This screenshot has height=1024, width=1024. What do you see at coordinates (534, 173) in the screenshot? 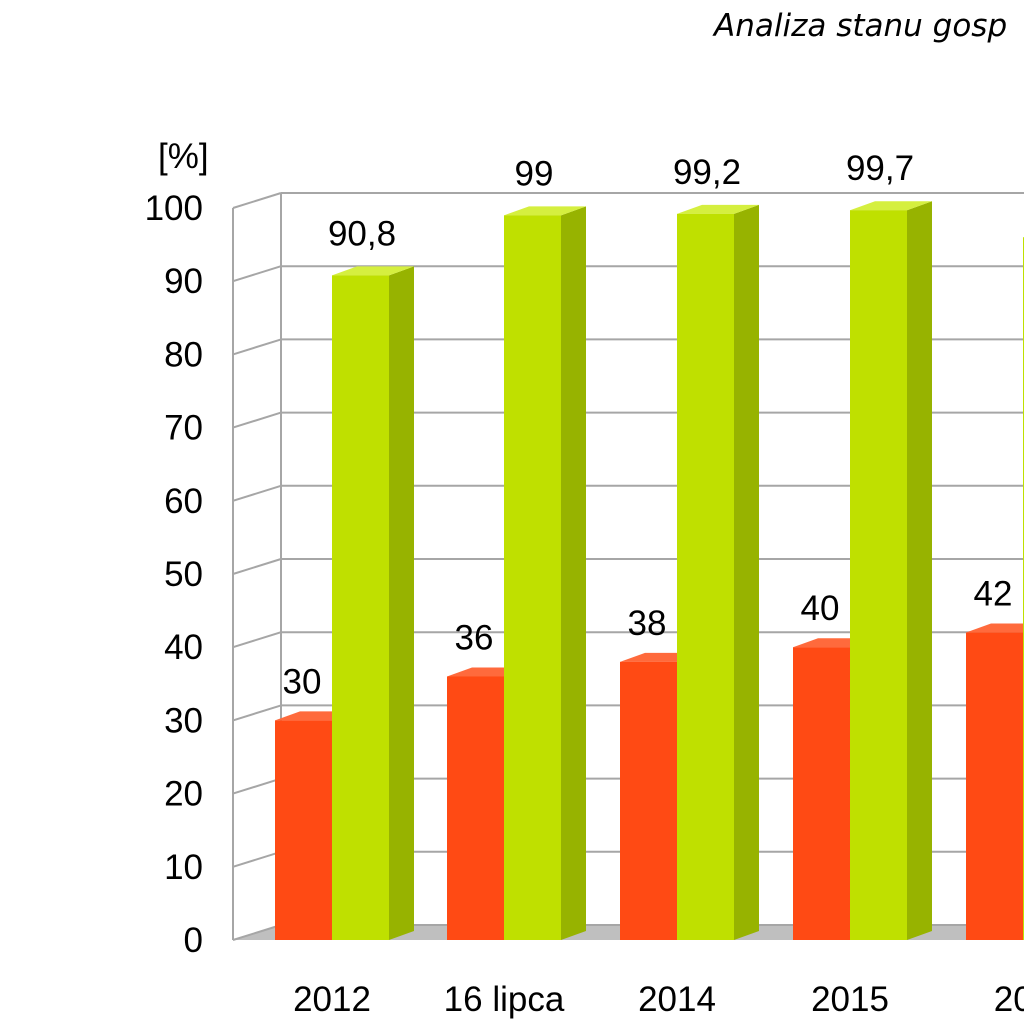
I see `data-label: 99` at bounding box center [534, 173].